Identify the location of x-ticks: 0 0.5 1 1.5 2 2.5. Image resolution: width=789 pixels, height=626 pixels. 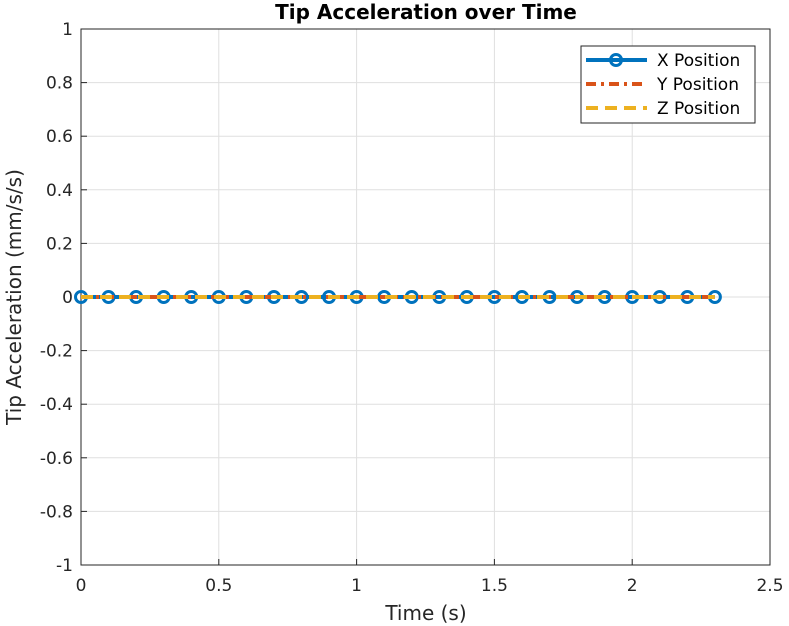
(430, 577).